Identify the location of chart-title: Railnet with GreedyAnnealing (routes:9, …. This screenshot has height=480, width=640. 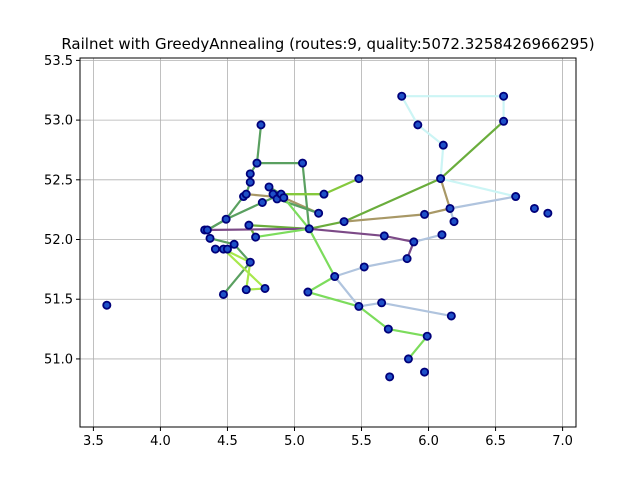
(327, 44).